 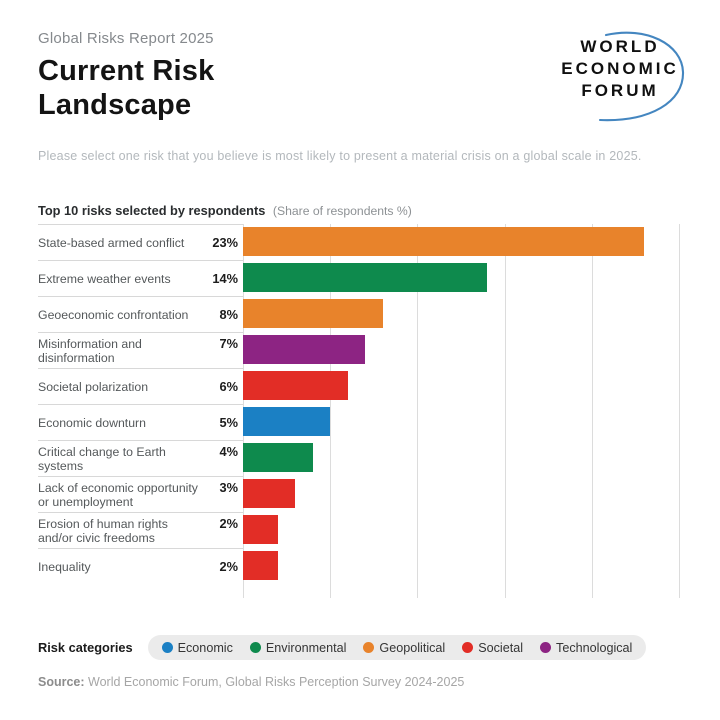 I want to click on legend-label: Societal, so click(x=501, y=647).